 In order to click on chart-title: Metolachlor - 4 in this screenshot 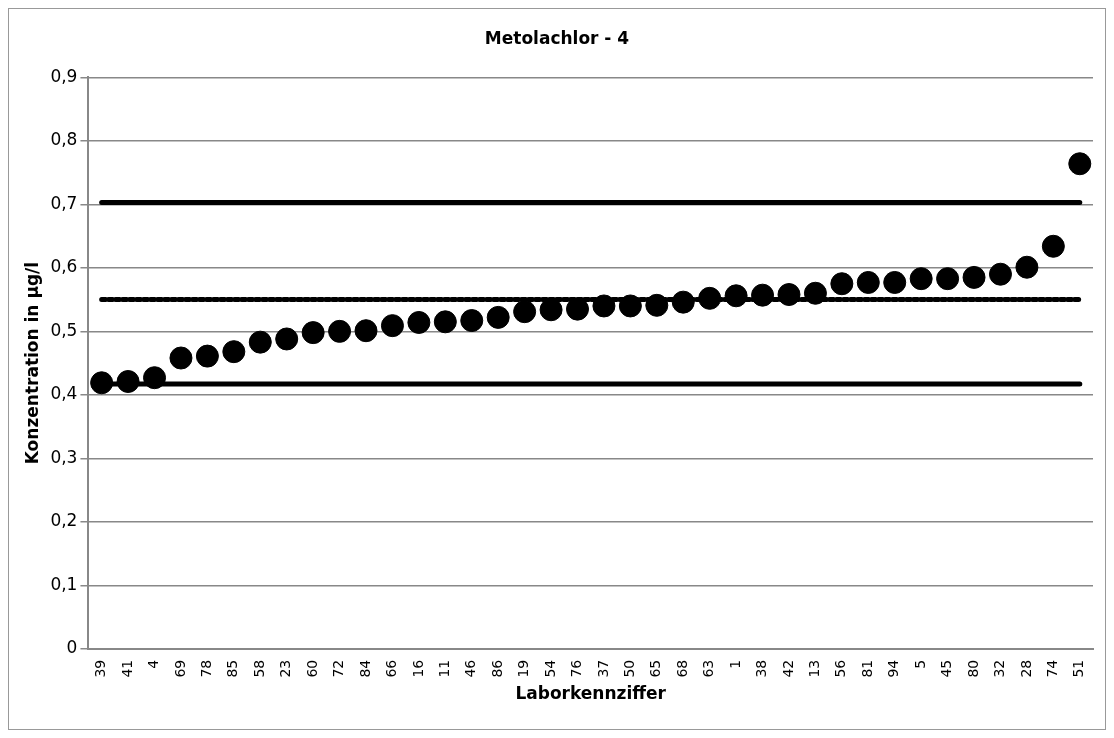, I will do `click(557, 37)`.